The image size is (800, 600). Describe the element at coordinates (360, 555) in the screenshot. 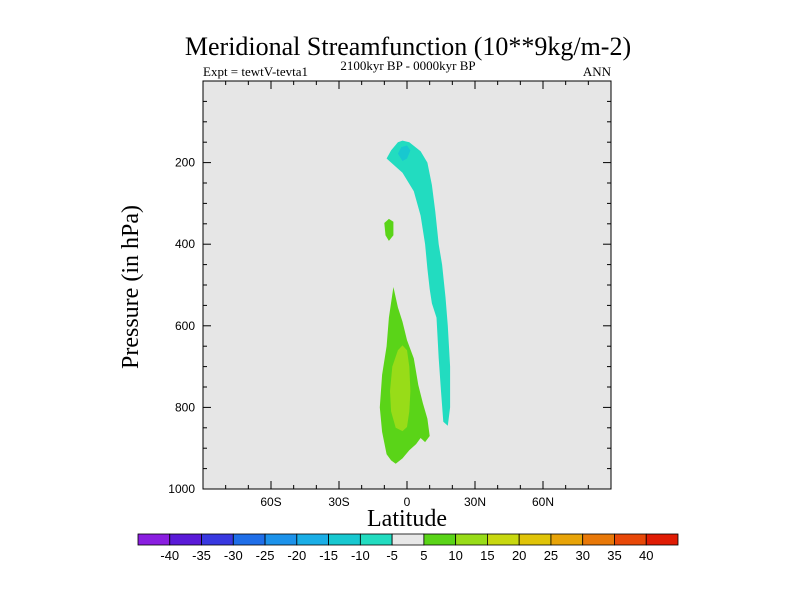

I see `colorbar-label: -10` at that location.